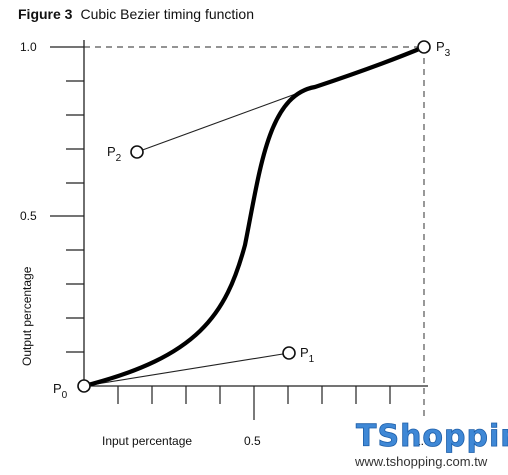 This screenshot has height=475, width=508. What do you see at coordinates (307, 355) in the screenshot?
I see `point-p1-label: P1` at bounding box center [307, 355].